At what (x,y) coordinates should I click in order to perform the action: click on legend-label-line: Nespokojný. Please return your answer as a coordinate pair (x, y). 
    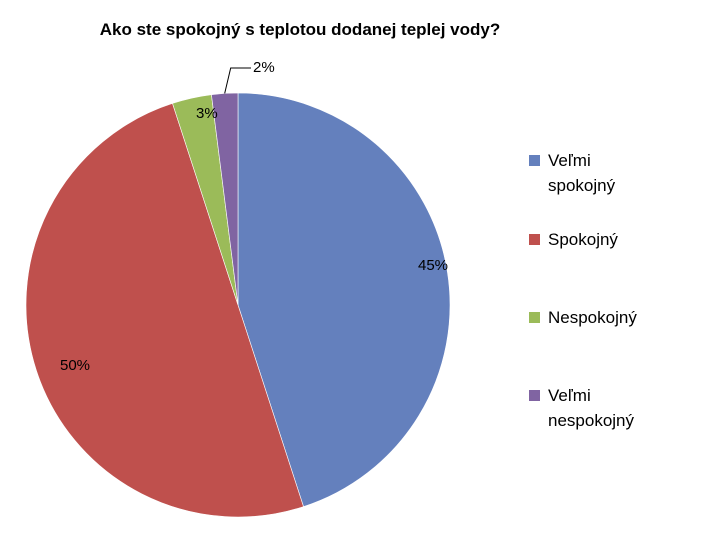
    Looking at the image, I should click on (592, 317).